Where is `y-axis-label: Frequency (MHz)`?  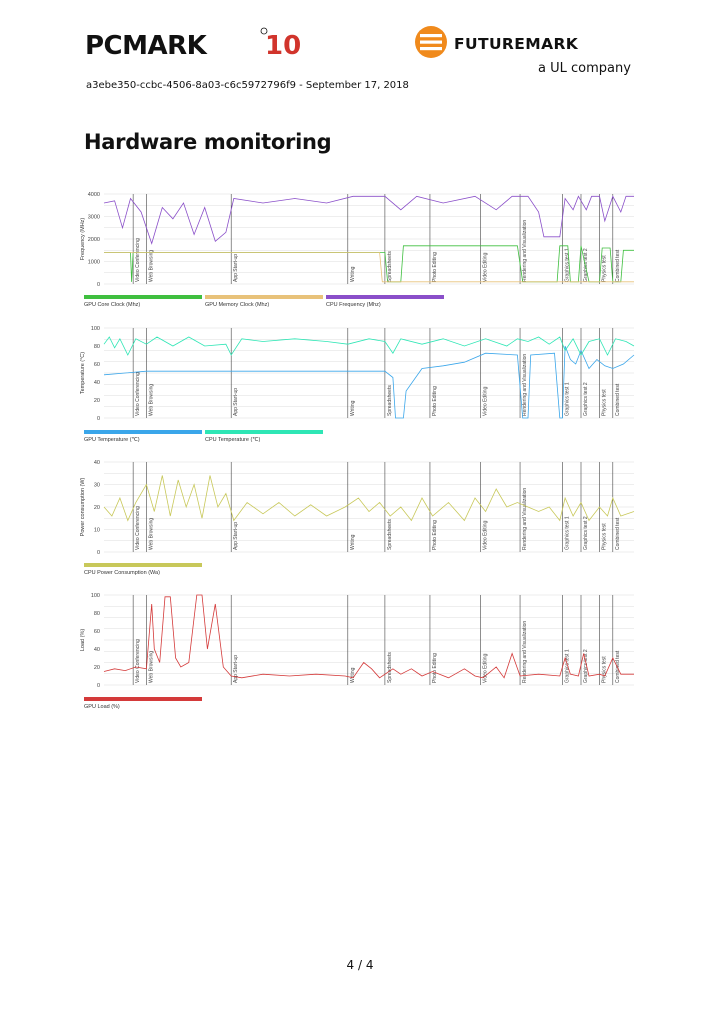
y-axis-label: Frequency (MHz) is located at coordinates (83, 239).